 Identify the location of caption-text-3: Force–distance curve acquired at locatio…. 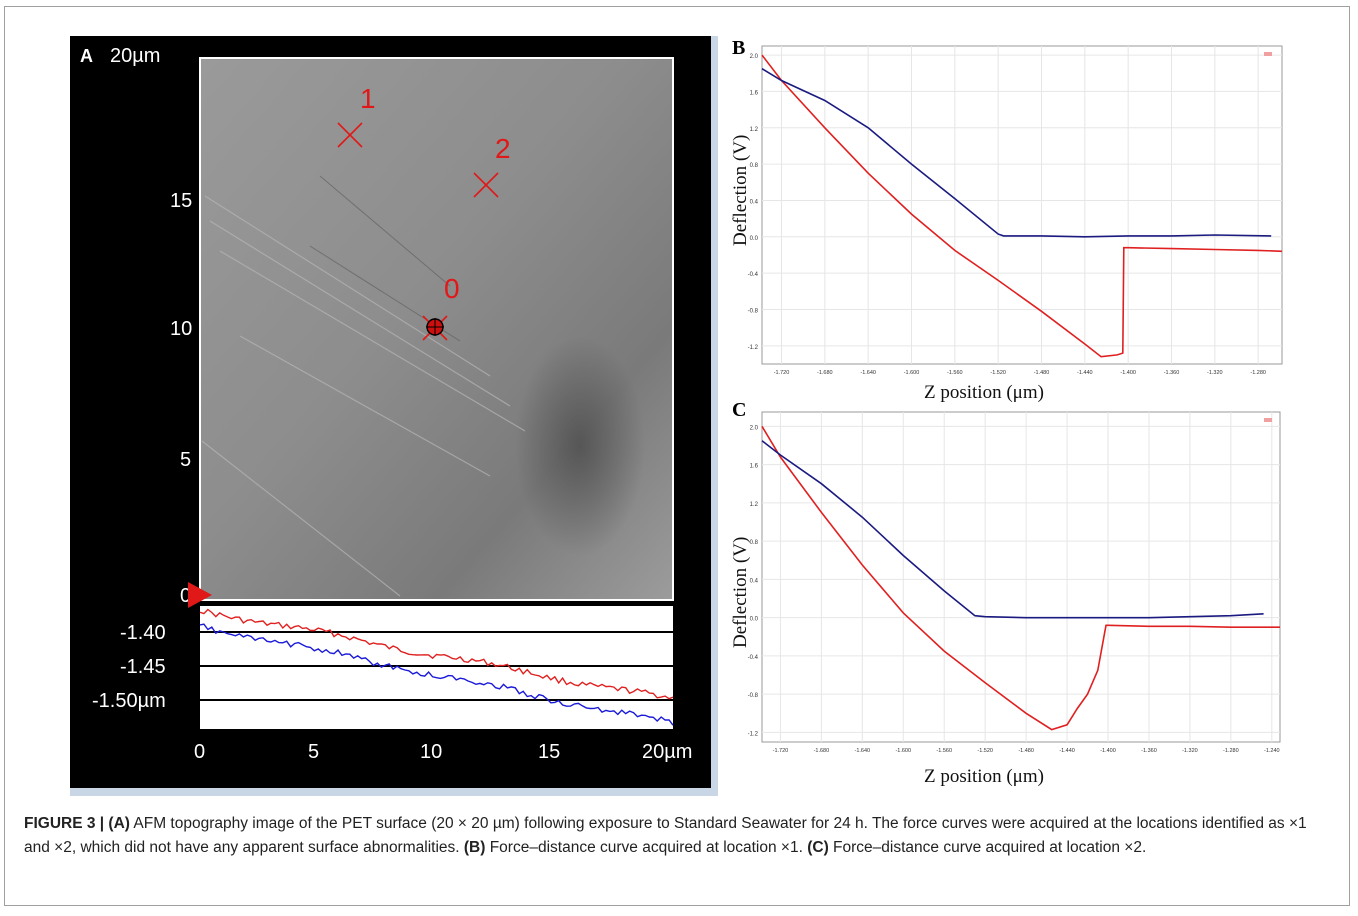
(987, 847).